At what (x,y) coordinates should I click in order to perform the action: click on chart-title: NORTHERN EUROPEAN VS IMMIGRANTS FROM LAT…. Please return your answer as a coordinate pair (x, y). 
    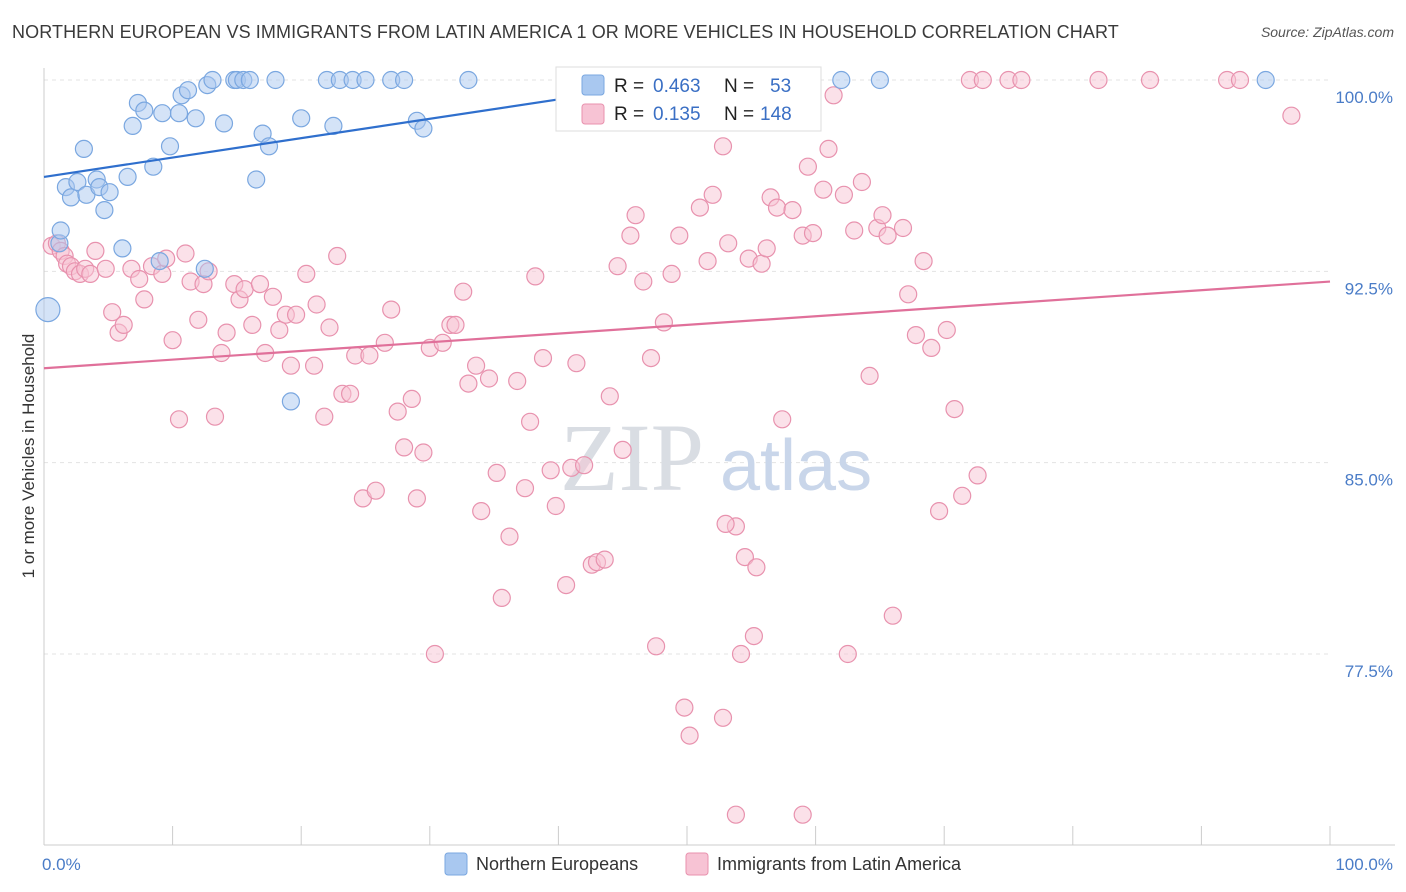
    Looking at the image, I should click on (565, 32).